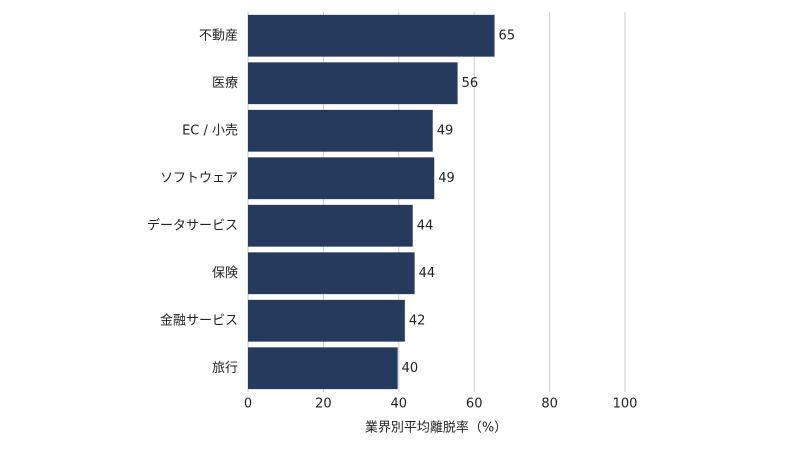 The height and width of the screenshot is (454, 800). What do you see at coordinates (248, 404) in the screenshot?
I see `x-tick-label: 0` at bounding box center [248, 404].